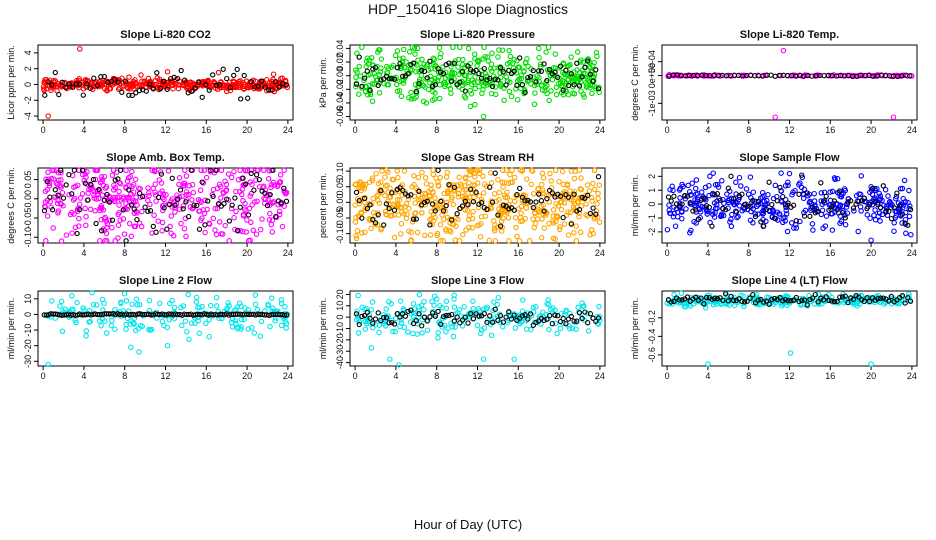 The height and width of the screenshot is (540, 936). I want to click on x-tick-label: 8, so click(748, 130).